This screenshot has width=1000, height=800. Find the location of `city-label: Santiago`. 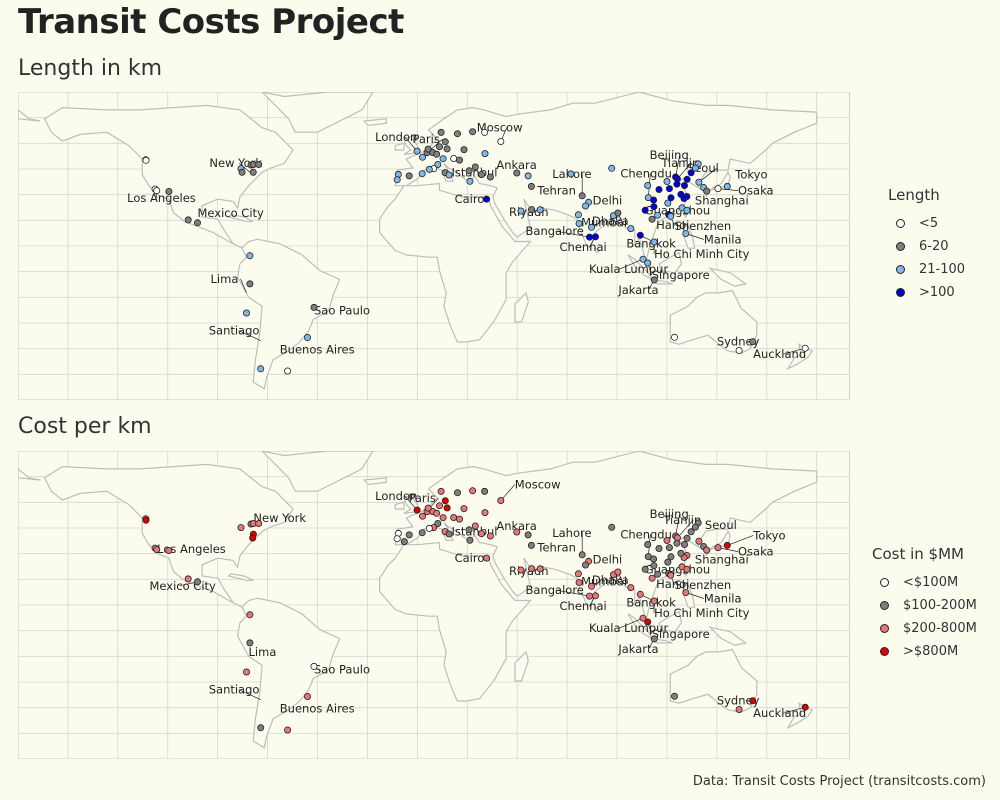

city-label: Santiago is located at coordinates (234, 331).